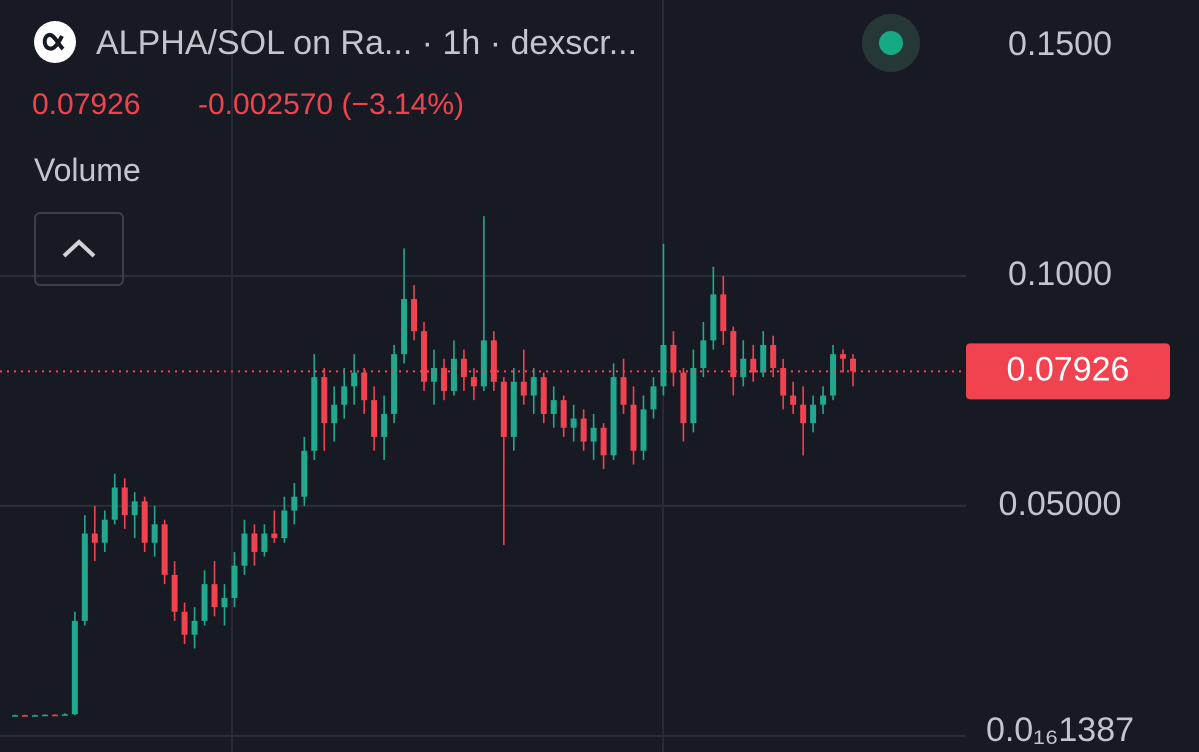 This screenshot has height=752, width=1199. Describe the element at coordinates (1060, 730) in the screenshot. I see `y-tick-label: 0.0₁₆1387` at that location.